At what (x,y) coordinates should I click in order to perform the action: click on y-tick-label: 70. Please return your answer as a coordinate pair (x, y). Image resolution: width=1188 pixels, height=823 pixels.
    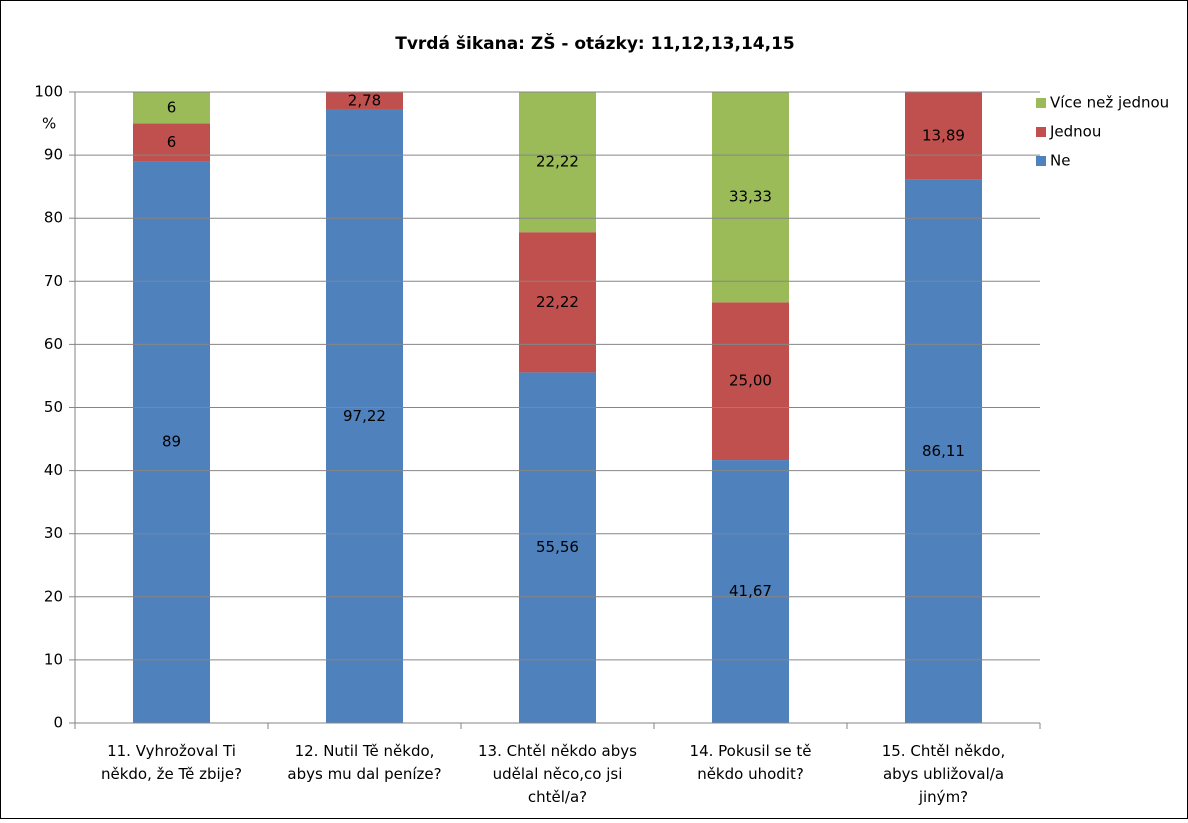
    Looking at the image, I should click on (53, 281).